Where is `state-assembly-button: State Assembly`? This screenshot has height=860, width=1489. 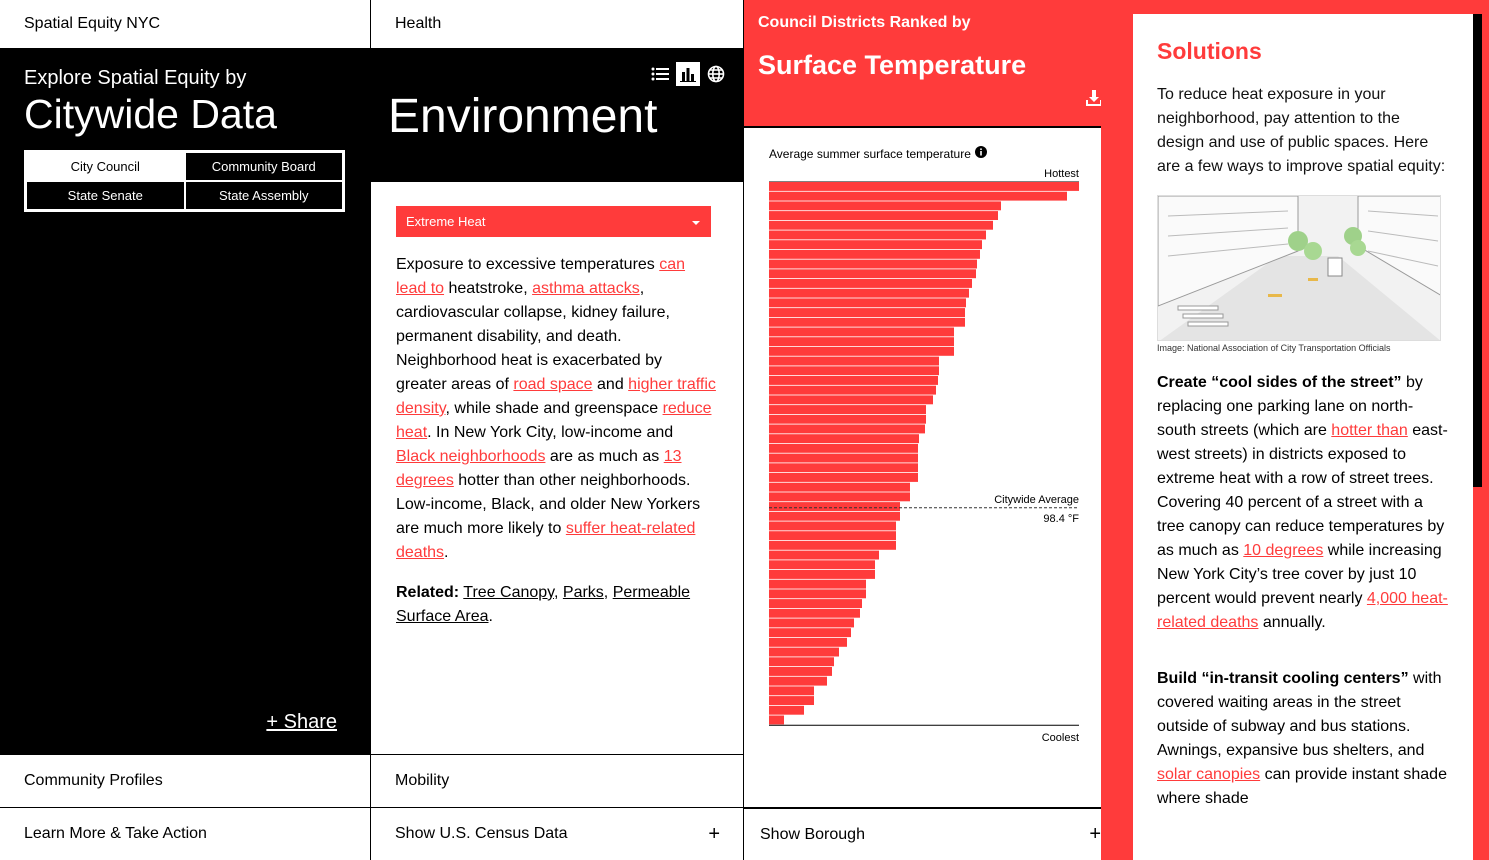 state-assembly-button: State Assembly is located at coordinates (263, 195).